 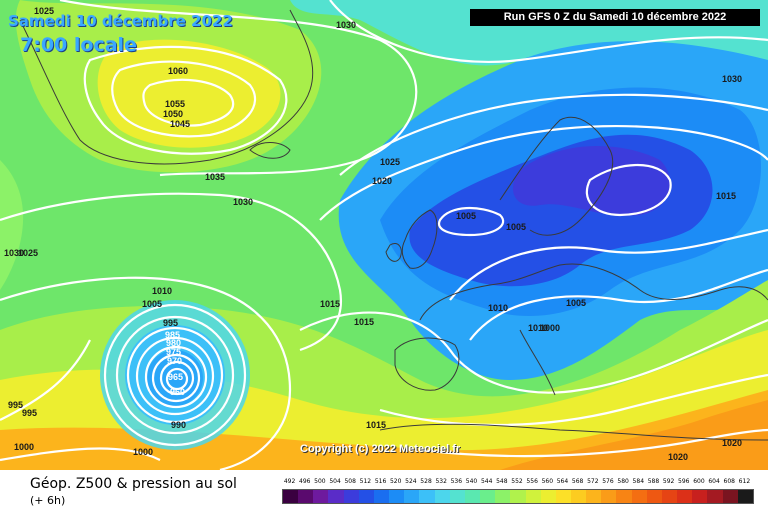 What do you see at coordinates (699, 481) in the screenshot?
I see `legend-tick: 600` at bounding box center [699, 481].